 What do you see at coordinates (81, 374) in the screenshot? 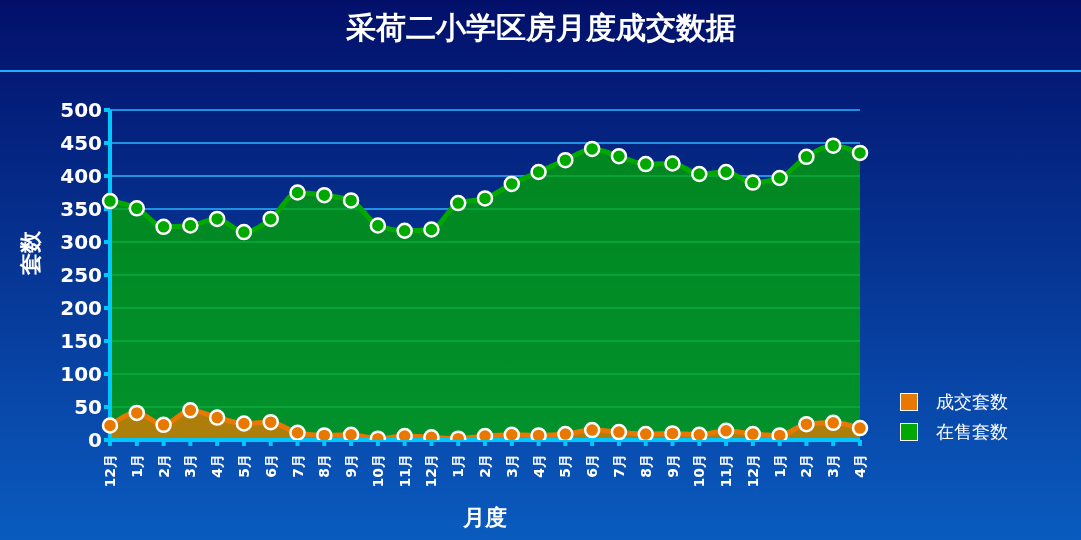
I see `y-tick-label: 100` at bounding box center [81, 374].